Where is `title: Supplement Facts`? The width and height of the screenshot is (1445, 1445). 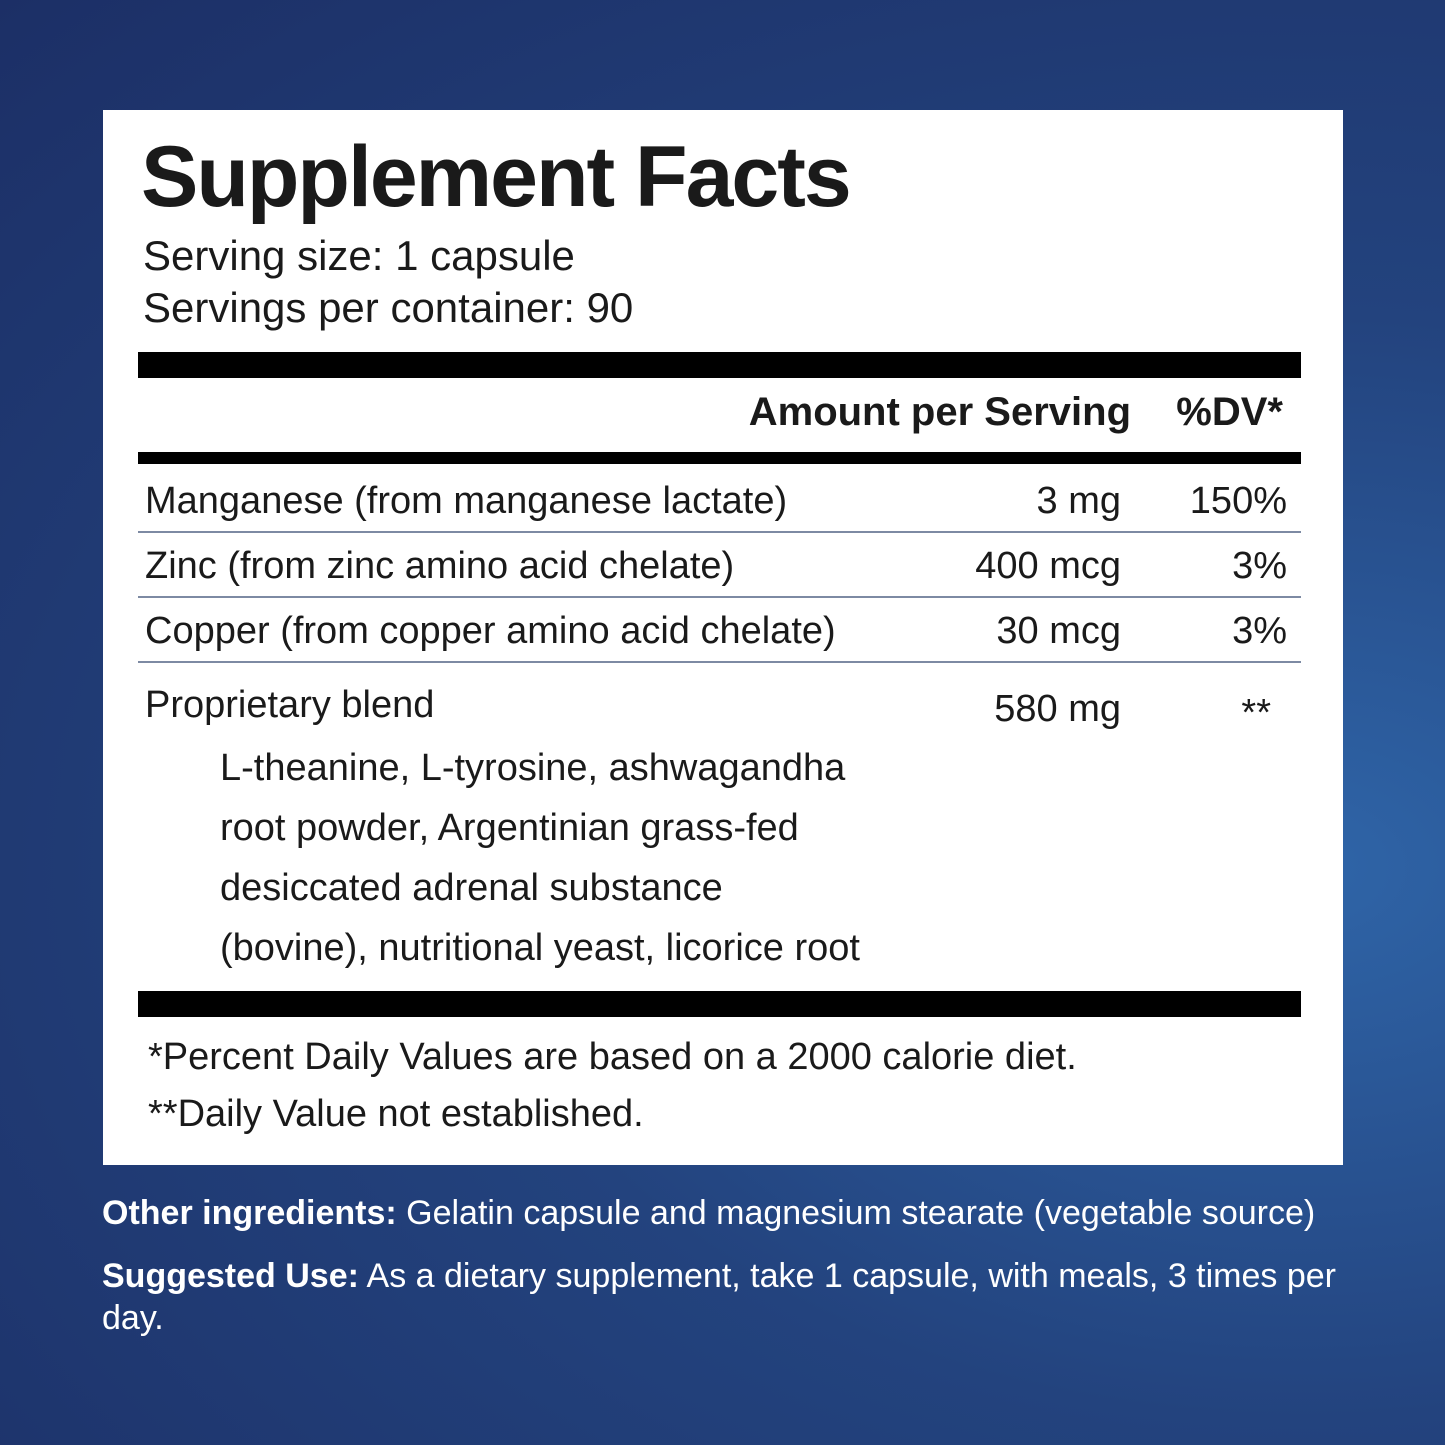 title: Supplement Facts is located at coordinates (496, 177).